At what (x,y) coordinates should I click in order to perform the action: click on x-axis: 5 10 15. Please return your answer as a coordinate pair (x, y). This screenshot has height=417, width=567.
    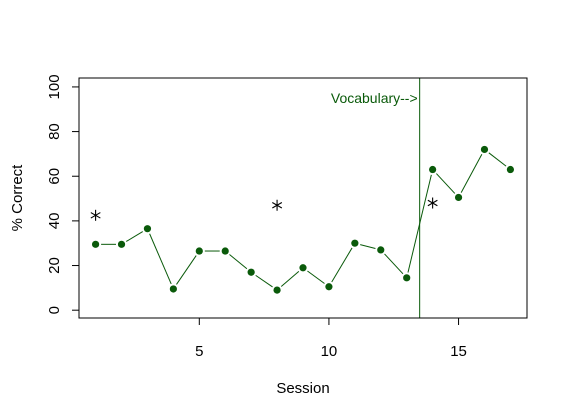
    Looking at the image, I should click on (331, 338).